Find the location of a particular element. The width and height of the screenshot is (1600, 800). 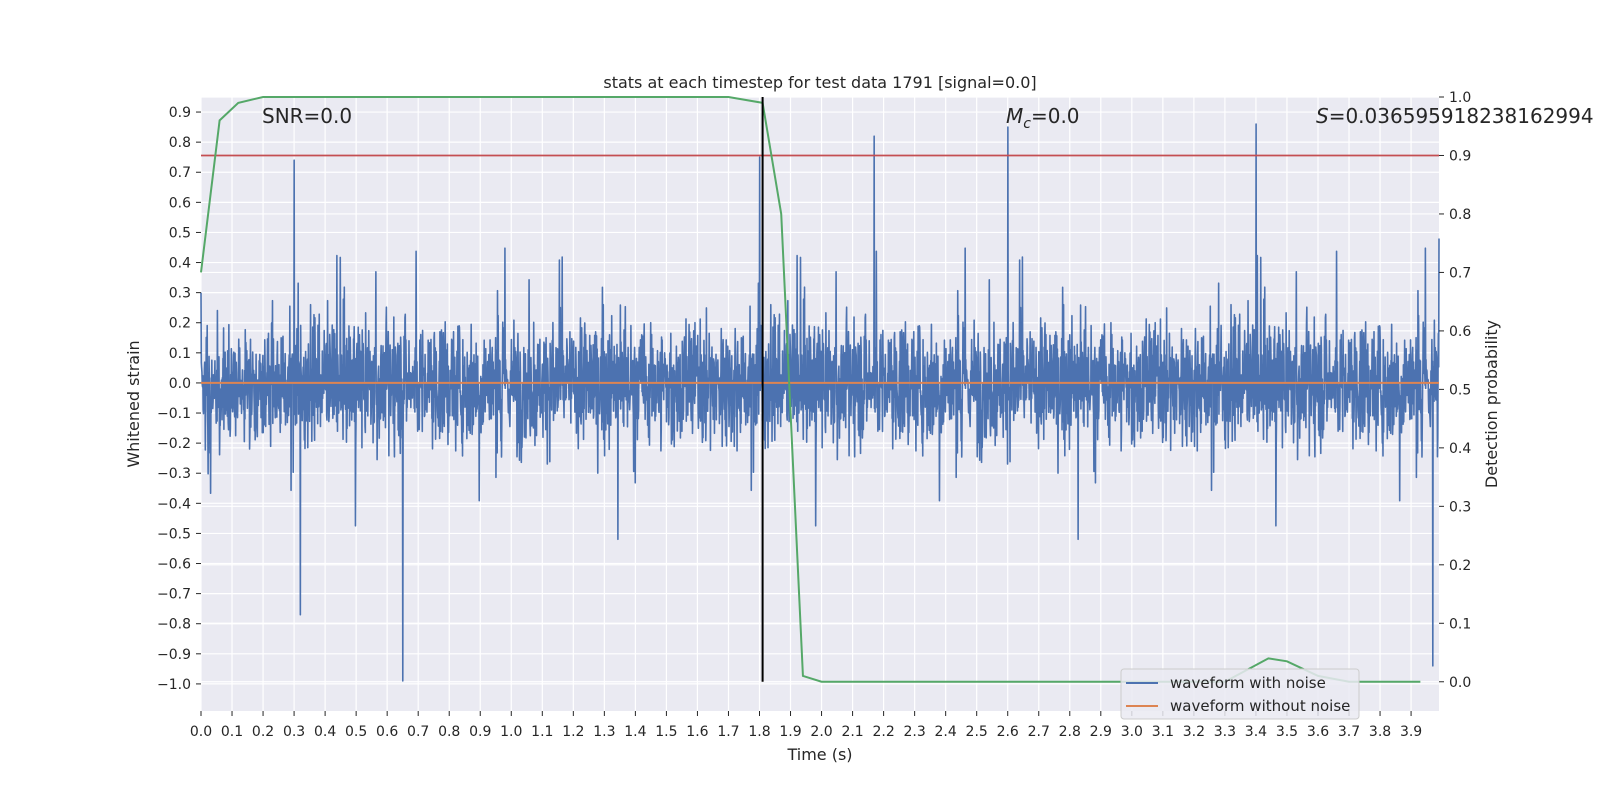

y-tick-label: 0.3 is located at coordinates (180, 294).